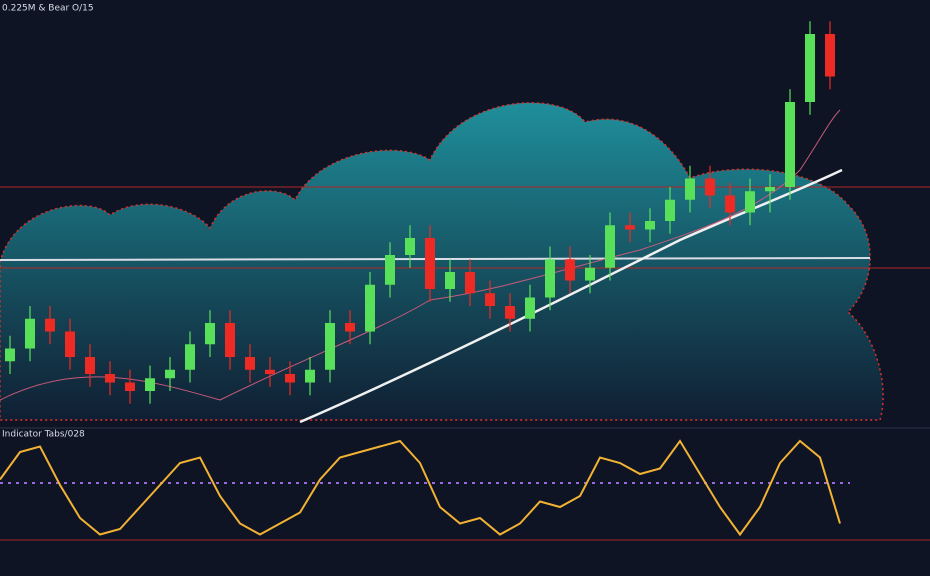 The image size is (930, 576). Describe the element at coordinates (48, 9) in the screenshot. I see `chart-title: 0.225M & Bear O/15` at that location.